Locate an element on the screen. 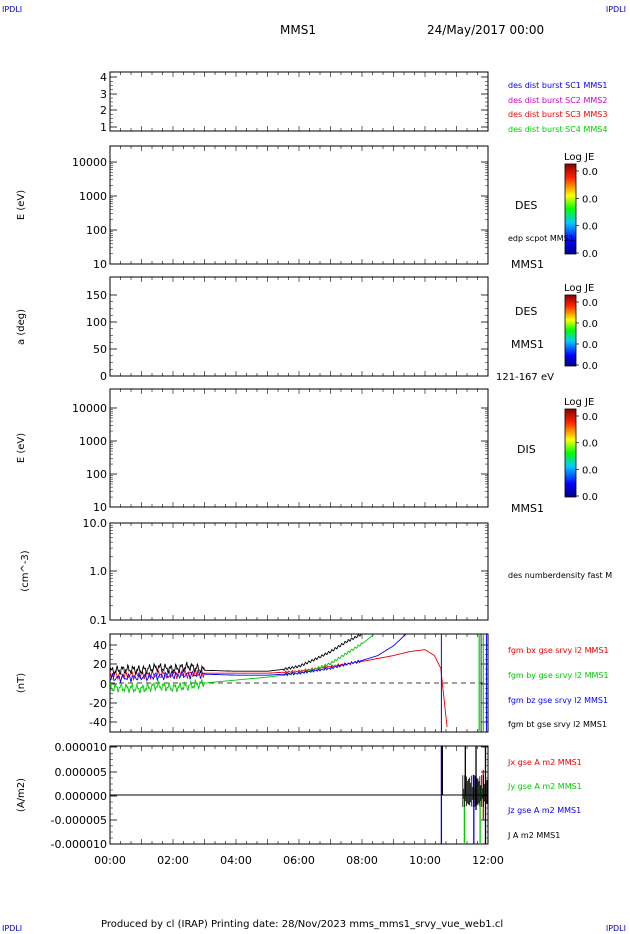 The height and width of the screenshot is (934, 630). legend-entry: fgm bt gse srvy l2 MMS1 is located at coordinates (557, 724).